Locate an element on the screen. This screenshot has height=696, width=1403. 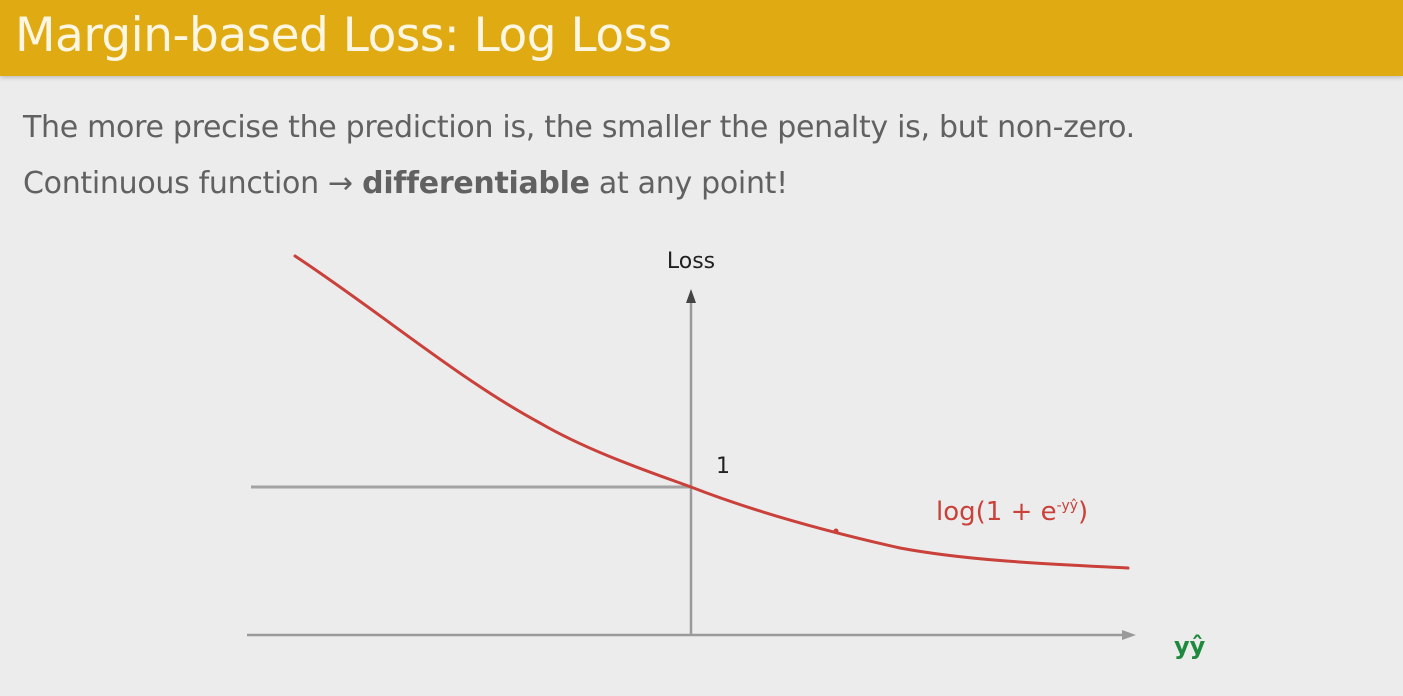
intercept-label: 1 is located at coordinates (723, 466).